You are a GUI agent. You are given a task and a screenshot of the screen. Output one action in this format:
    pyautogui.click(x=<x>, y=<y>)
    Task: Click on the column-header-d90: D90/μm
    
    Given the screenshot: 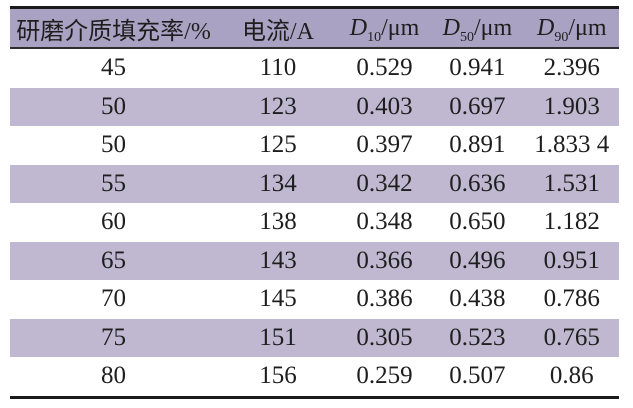 What is the action you would take?
    pyautogui.click(x=571, y=28)
    